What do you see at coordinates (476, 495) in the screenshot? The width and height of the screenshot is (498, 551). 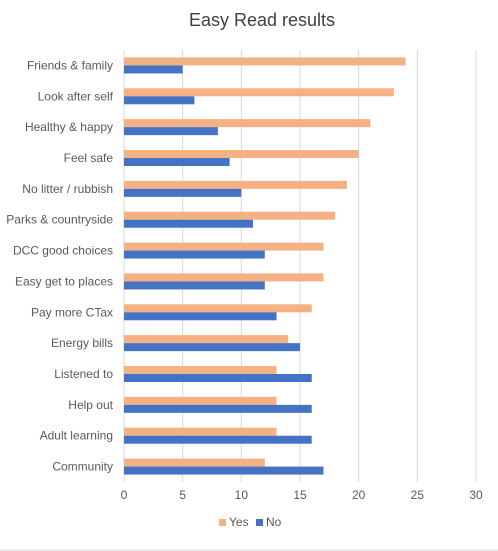 I see `x-tick-label: 30` at bounding box center [476, 495].